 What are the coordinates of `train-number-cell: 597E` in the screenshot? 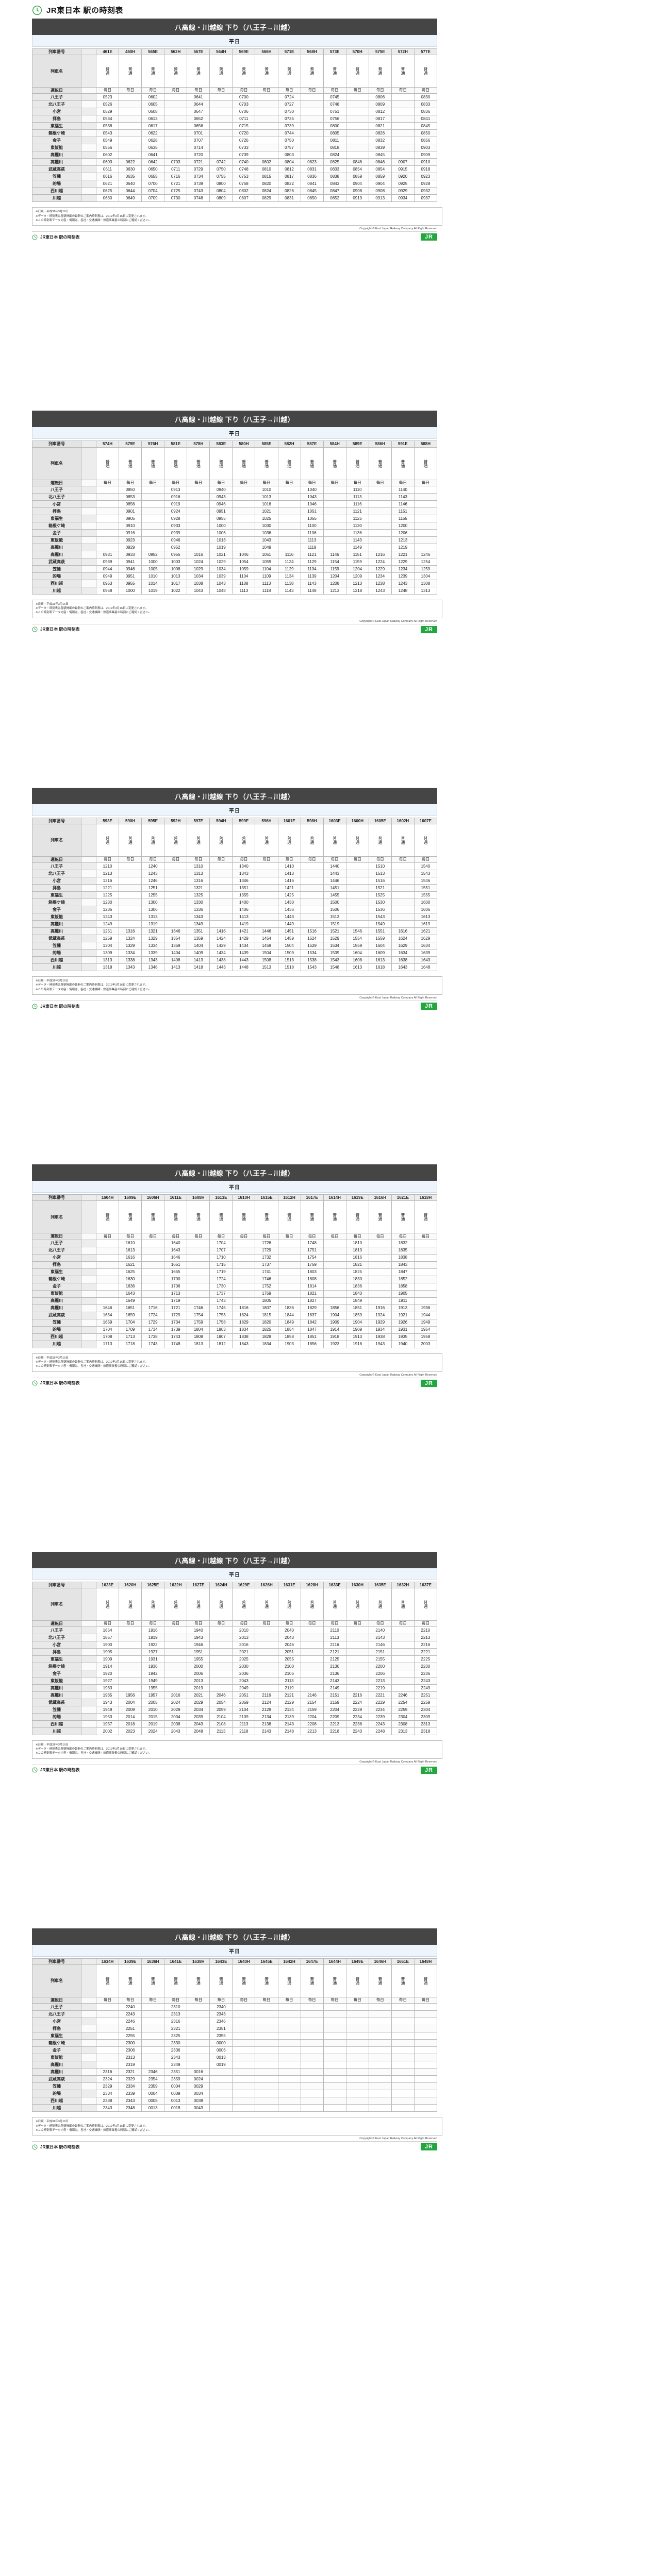 It's located at (198, 820).